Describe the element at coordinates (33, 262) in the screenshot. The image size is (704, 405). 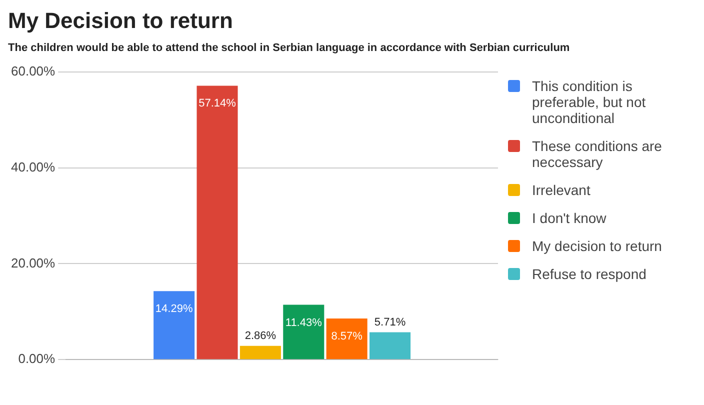
I see `y-tick-label: 20.00%` at that location.